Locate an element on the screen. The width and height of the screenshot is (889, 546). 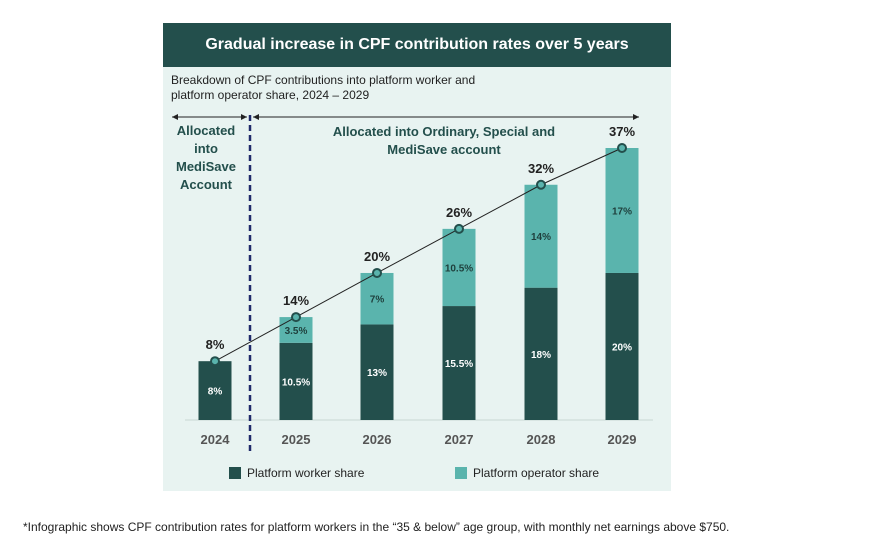
total-label: 26% is located at coordinates (459, 212).